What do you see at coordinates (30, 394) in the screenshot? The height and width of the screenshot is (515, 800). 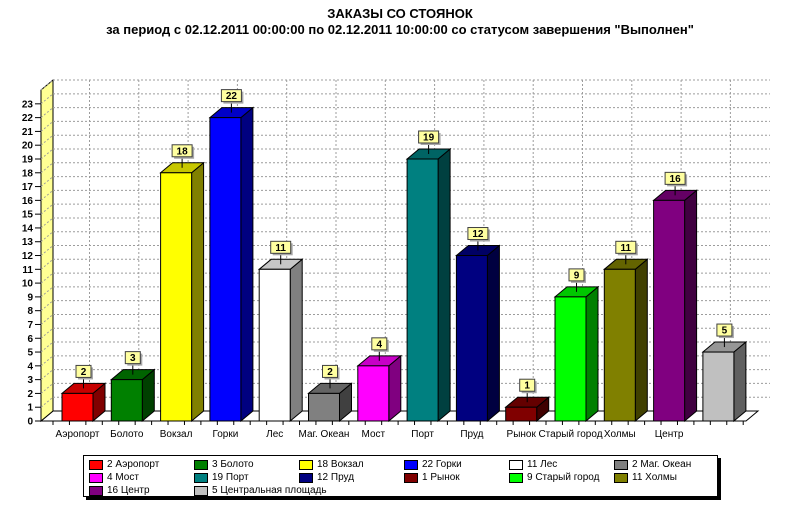 I see `y-axis-label-2: 2` at bounding box center [30, 394].